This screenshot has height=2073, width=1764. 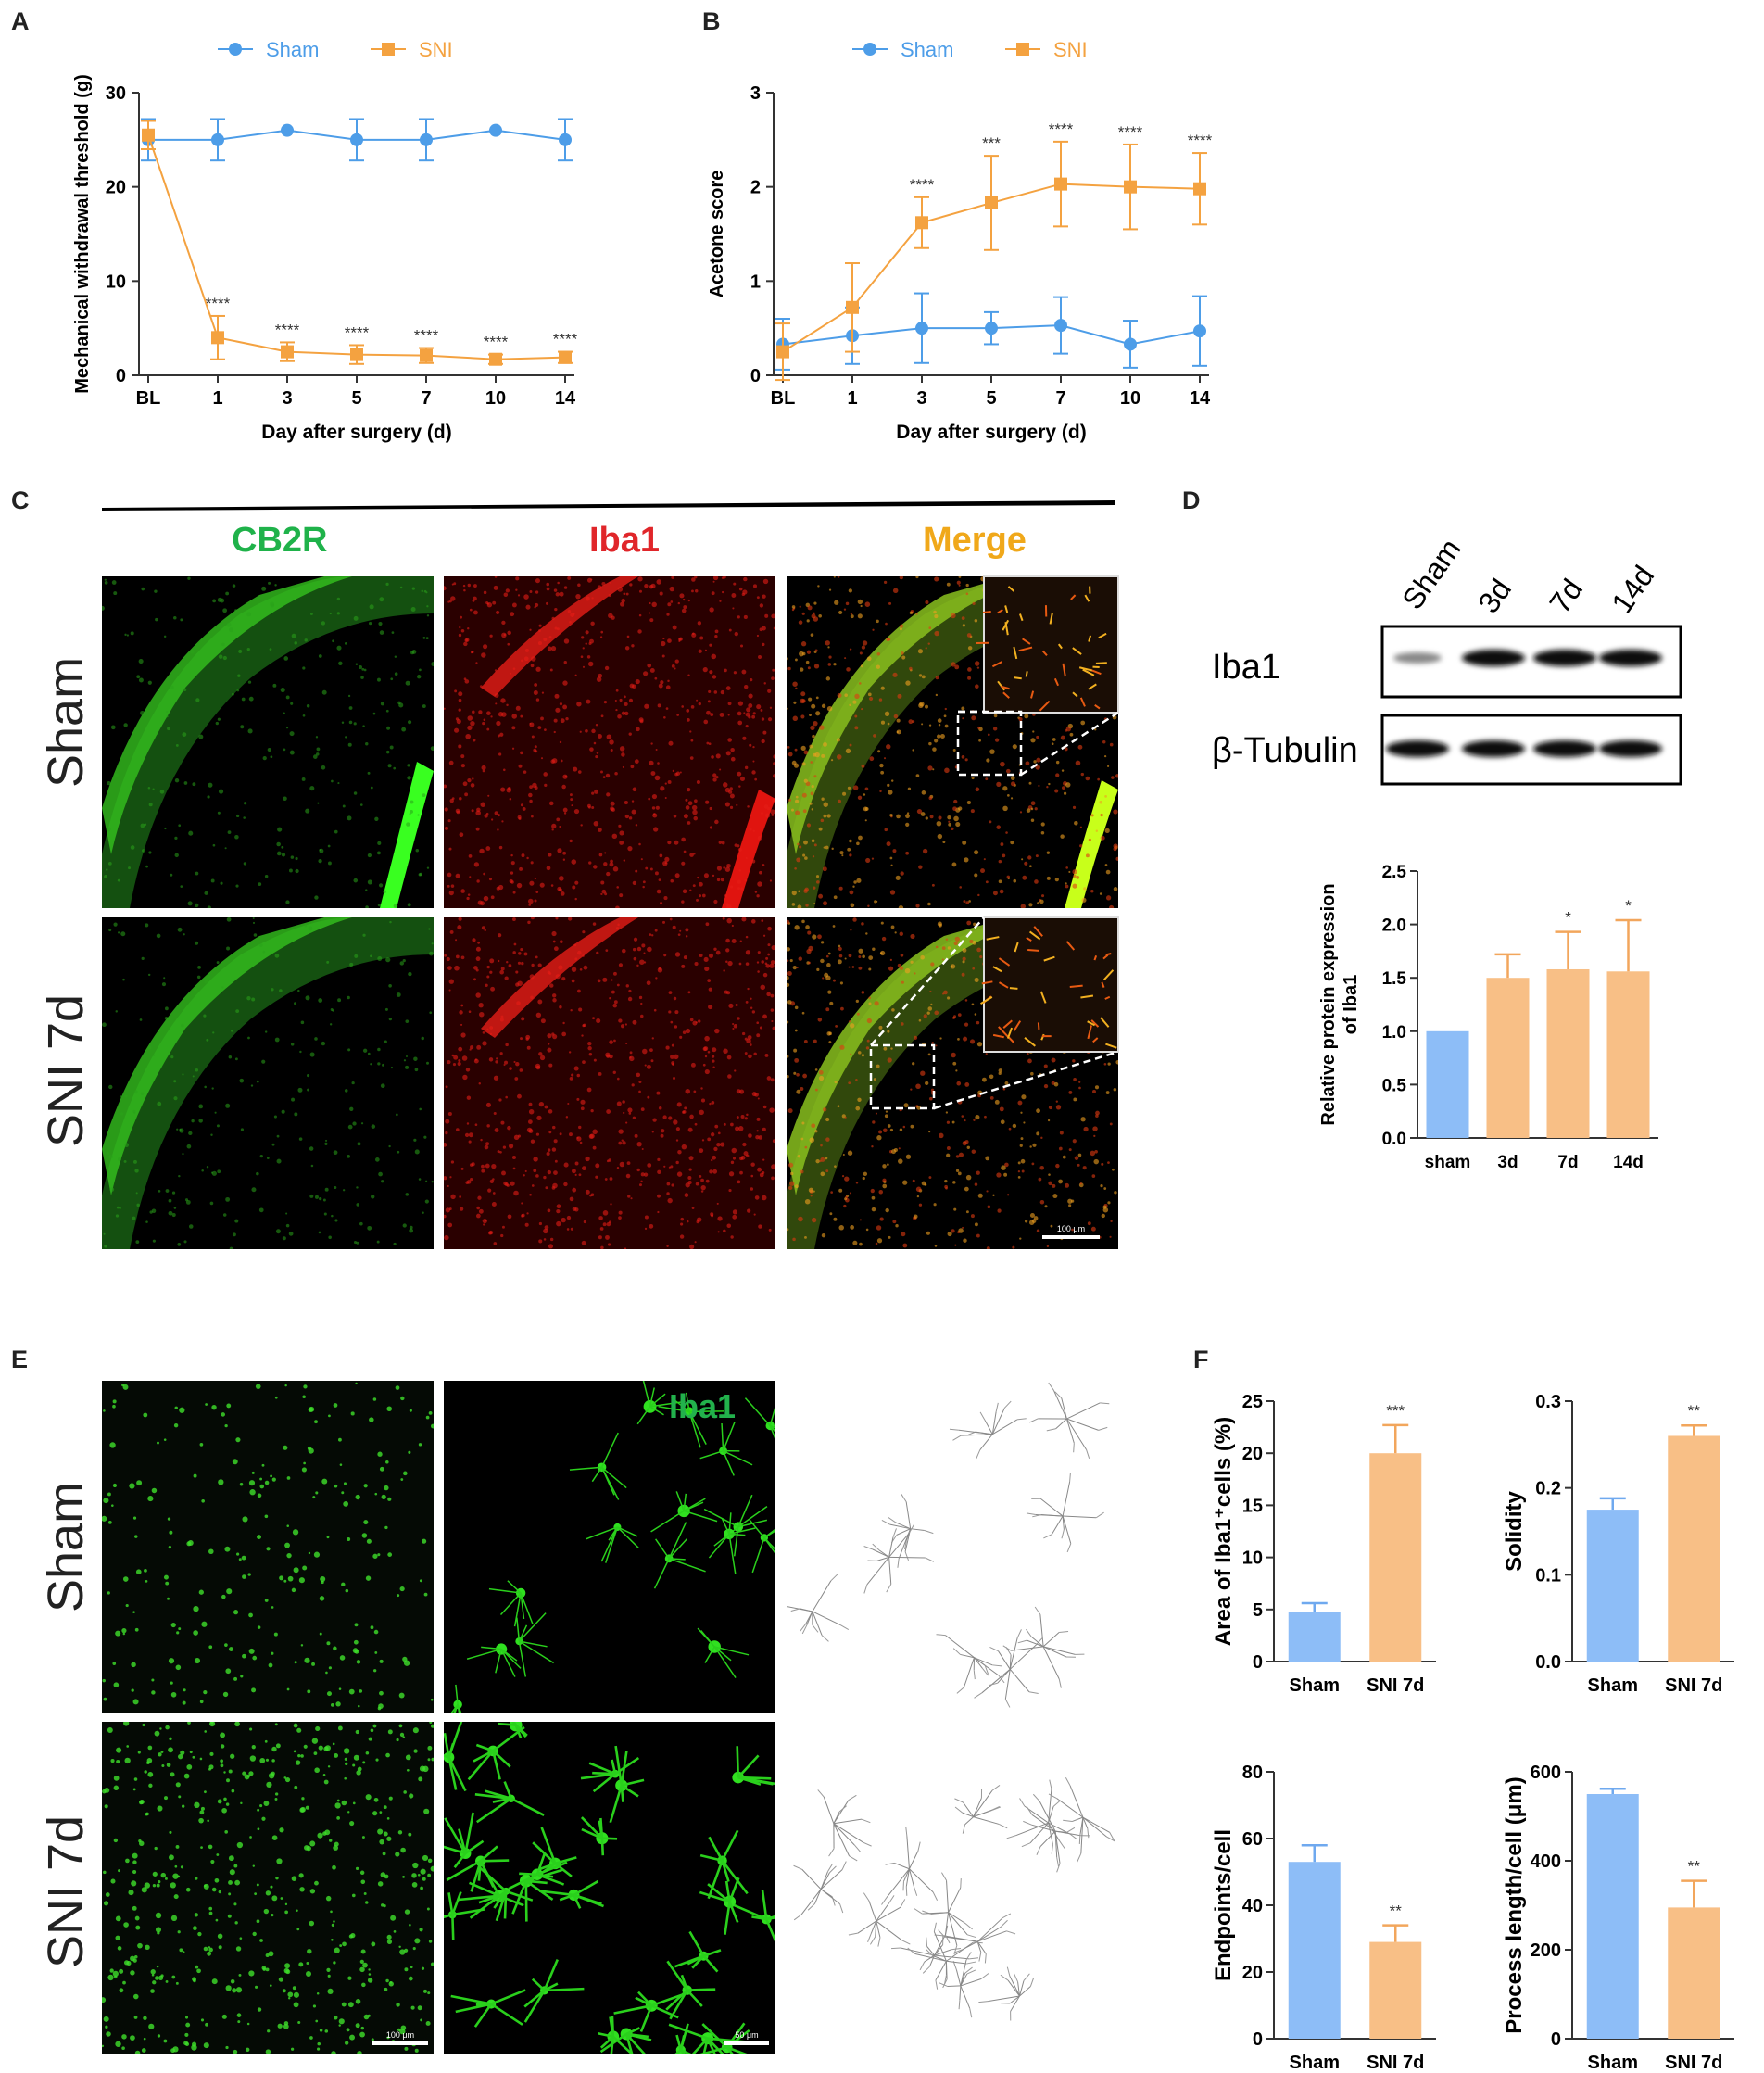 What do you see at coordinates (1003, 985) in the screenshot?
I see `inset-process` at bounding box center [1003, 985].